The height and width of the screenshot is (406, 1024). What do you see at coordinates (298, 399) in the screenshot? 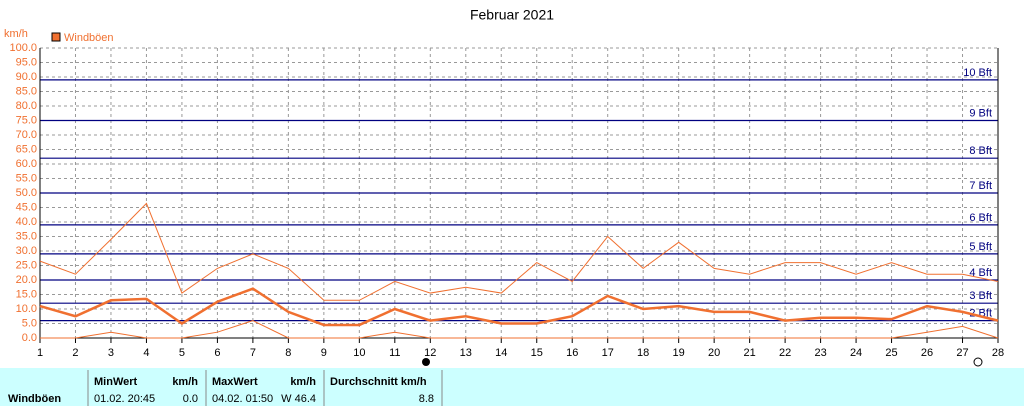
I see `col-value: W 46.4` at bounding box center [298, 399].